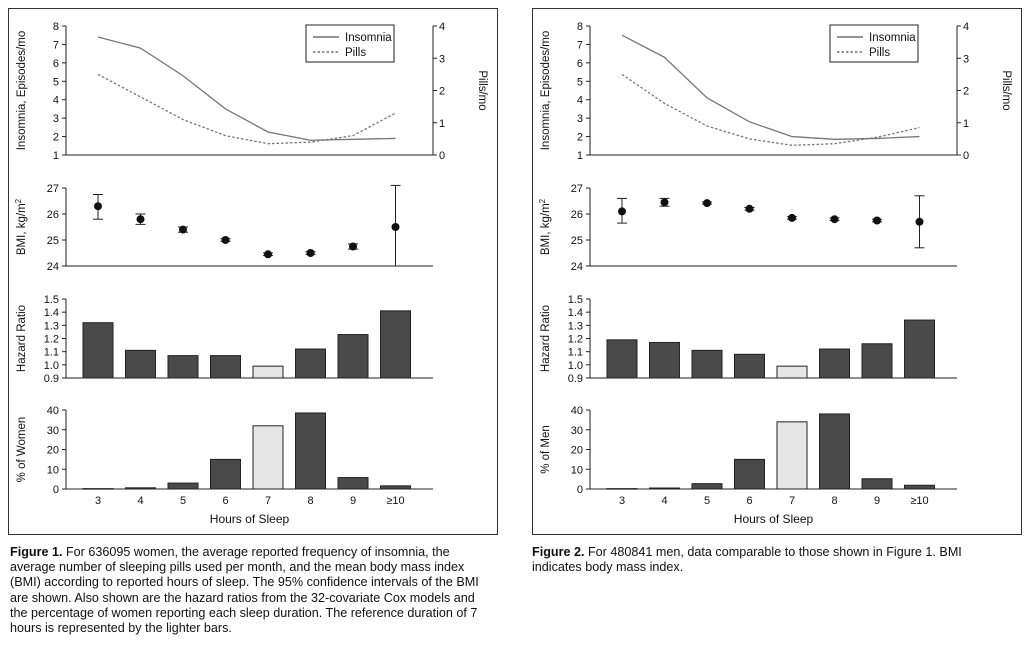  I want to click on figure-2-line-chart-right-tick-label: 0, so click(966, 156).